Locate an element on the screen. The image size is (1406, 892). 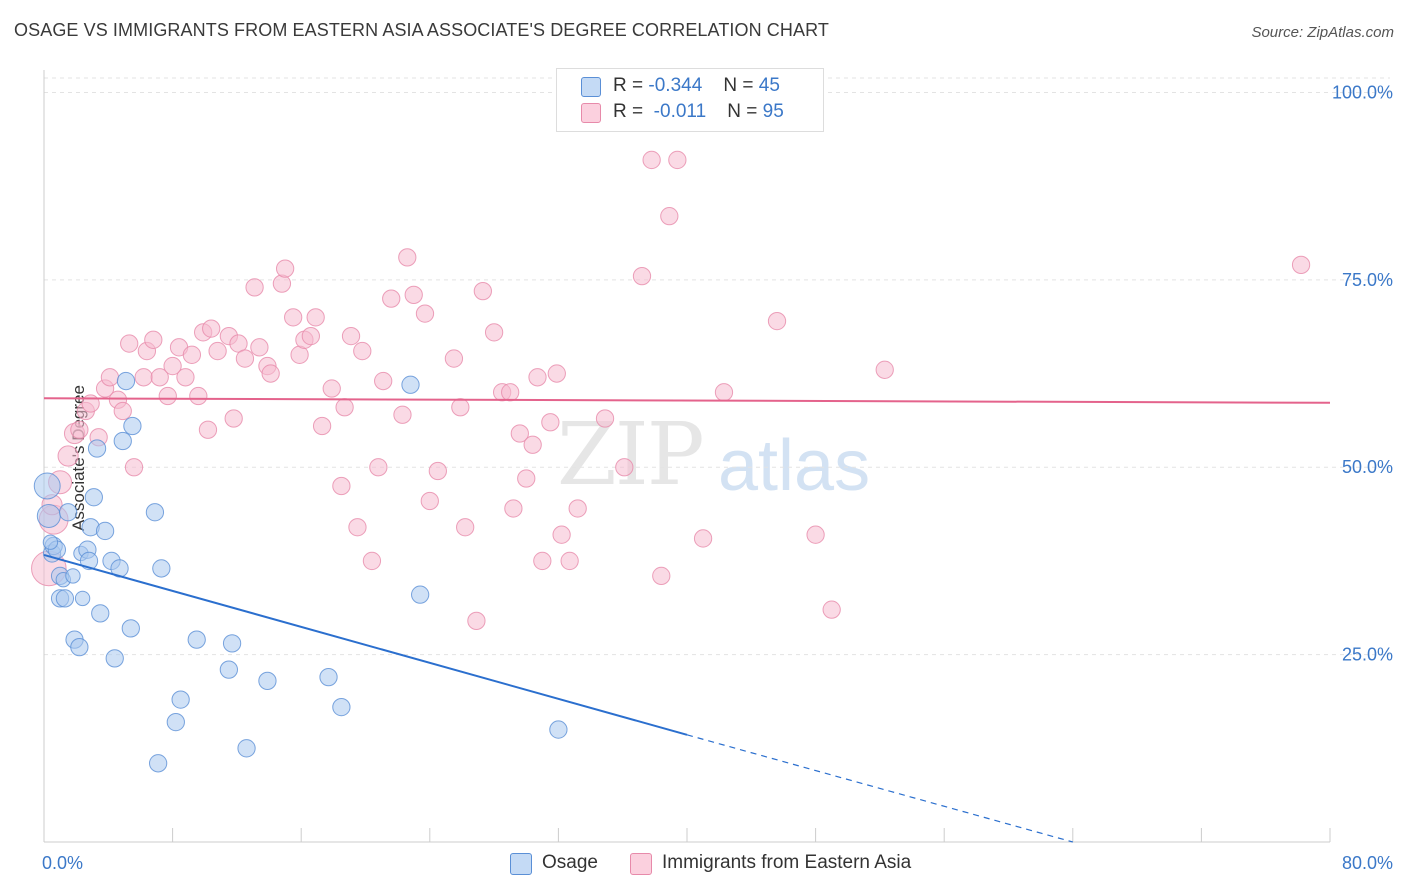
legend-r-value-immigrants: -0.011 is located at coordinates (680, 111).